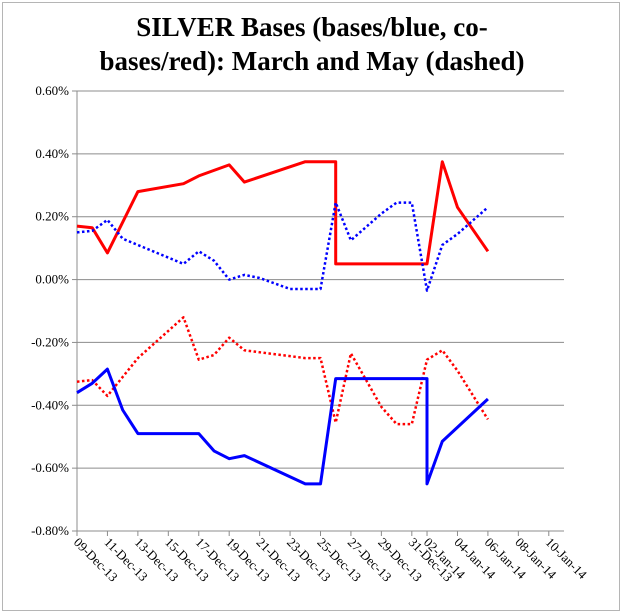  I want to click on y-tick-label: -0.40%, so click(50, 404).